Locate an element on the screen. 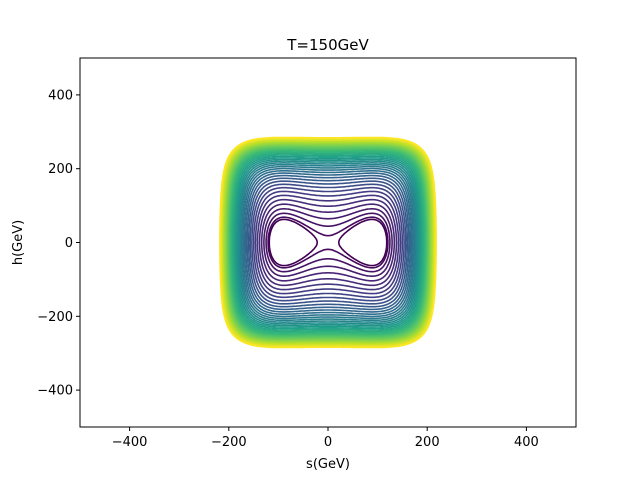 The height and width of the screenshot is (480, 640). y-tick-label: −200 is located at coordinates (55, 317).